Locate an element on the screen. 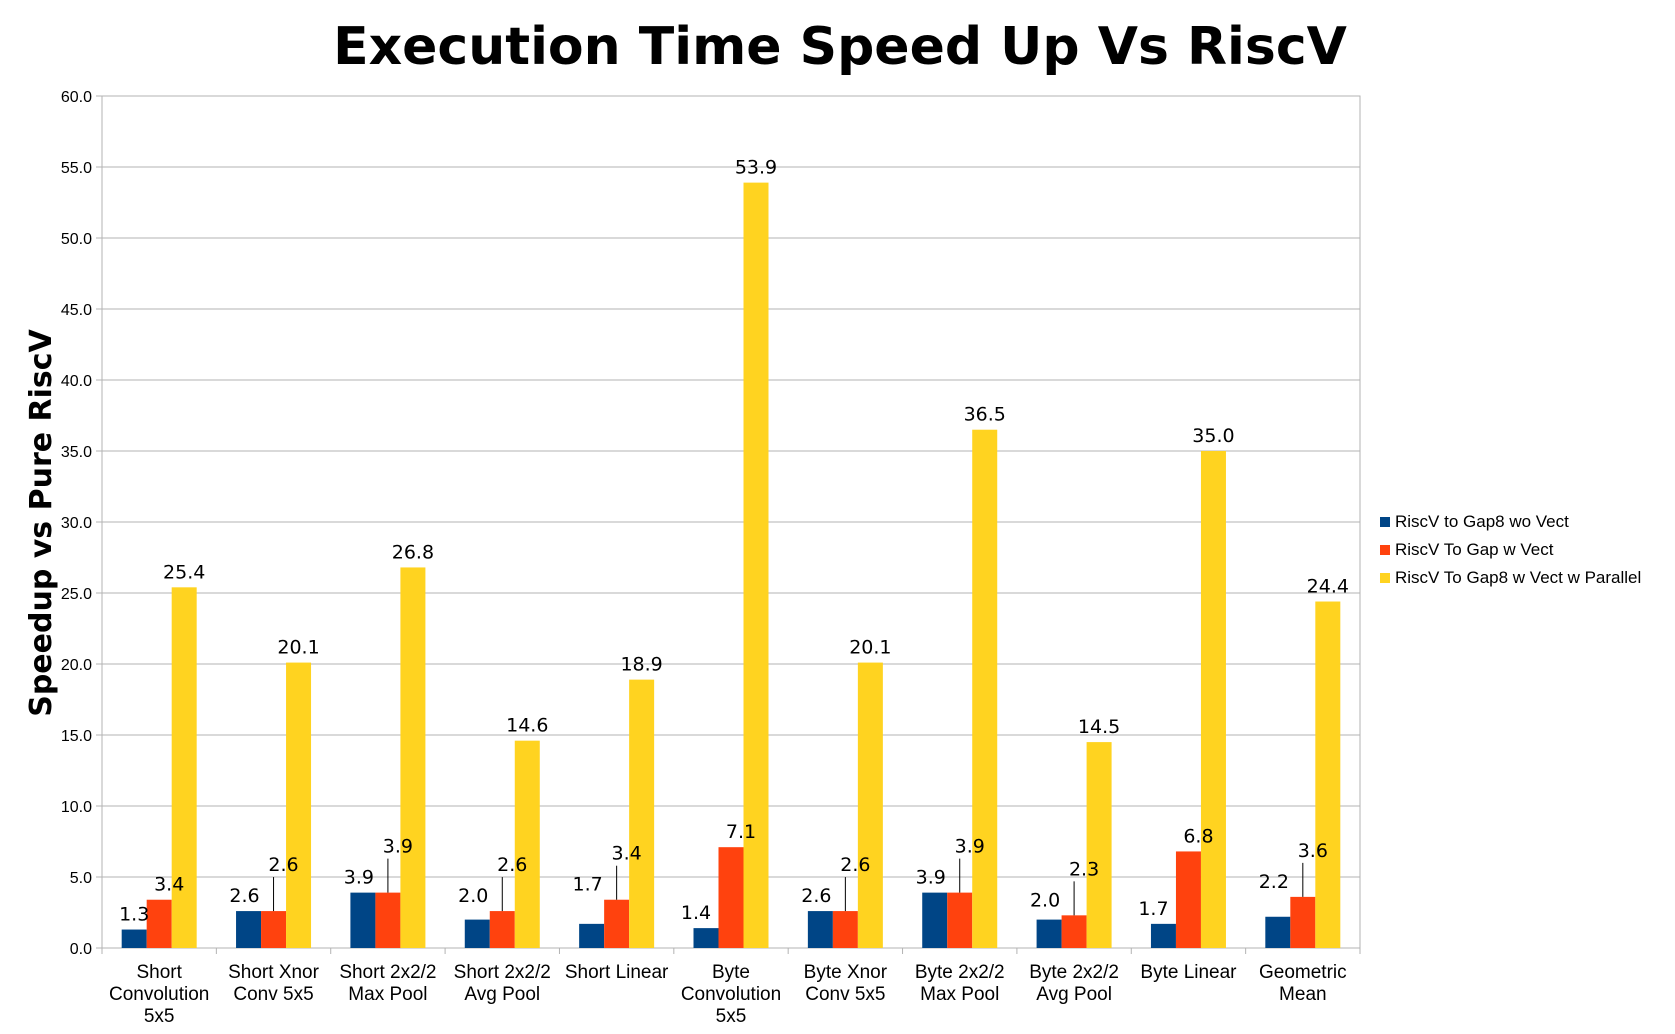 The height and width of the screenshot is (1034, 1675). data-label: 7.1 is located at coordinates (741, 832).